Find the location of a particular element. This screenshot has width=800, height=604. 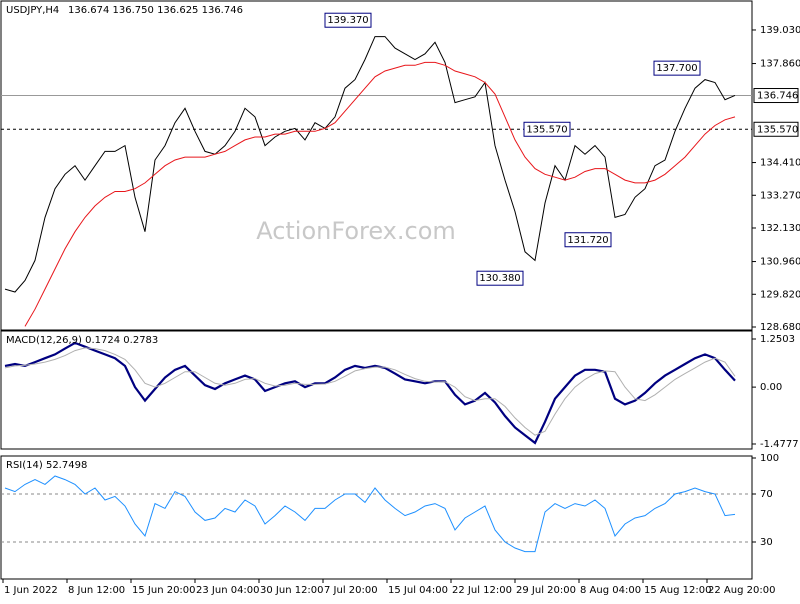

x-tick-label: 22 Jul 12:00 is located at coordinates (482, 590).